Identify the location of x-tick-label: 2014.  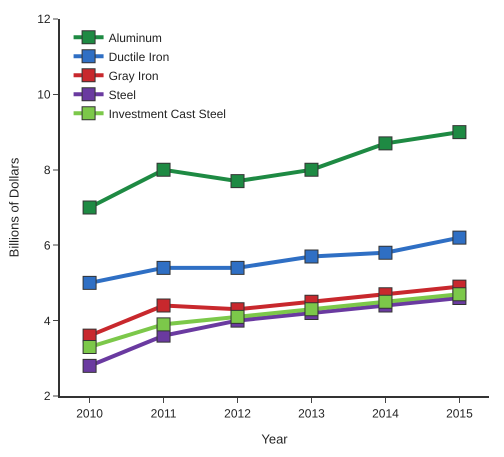
(386, 413).